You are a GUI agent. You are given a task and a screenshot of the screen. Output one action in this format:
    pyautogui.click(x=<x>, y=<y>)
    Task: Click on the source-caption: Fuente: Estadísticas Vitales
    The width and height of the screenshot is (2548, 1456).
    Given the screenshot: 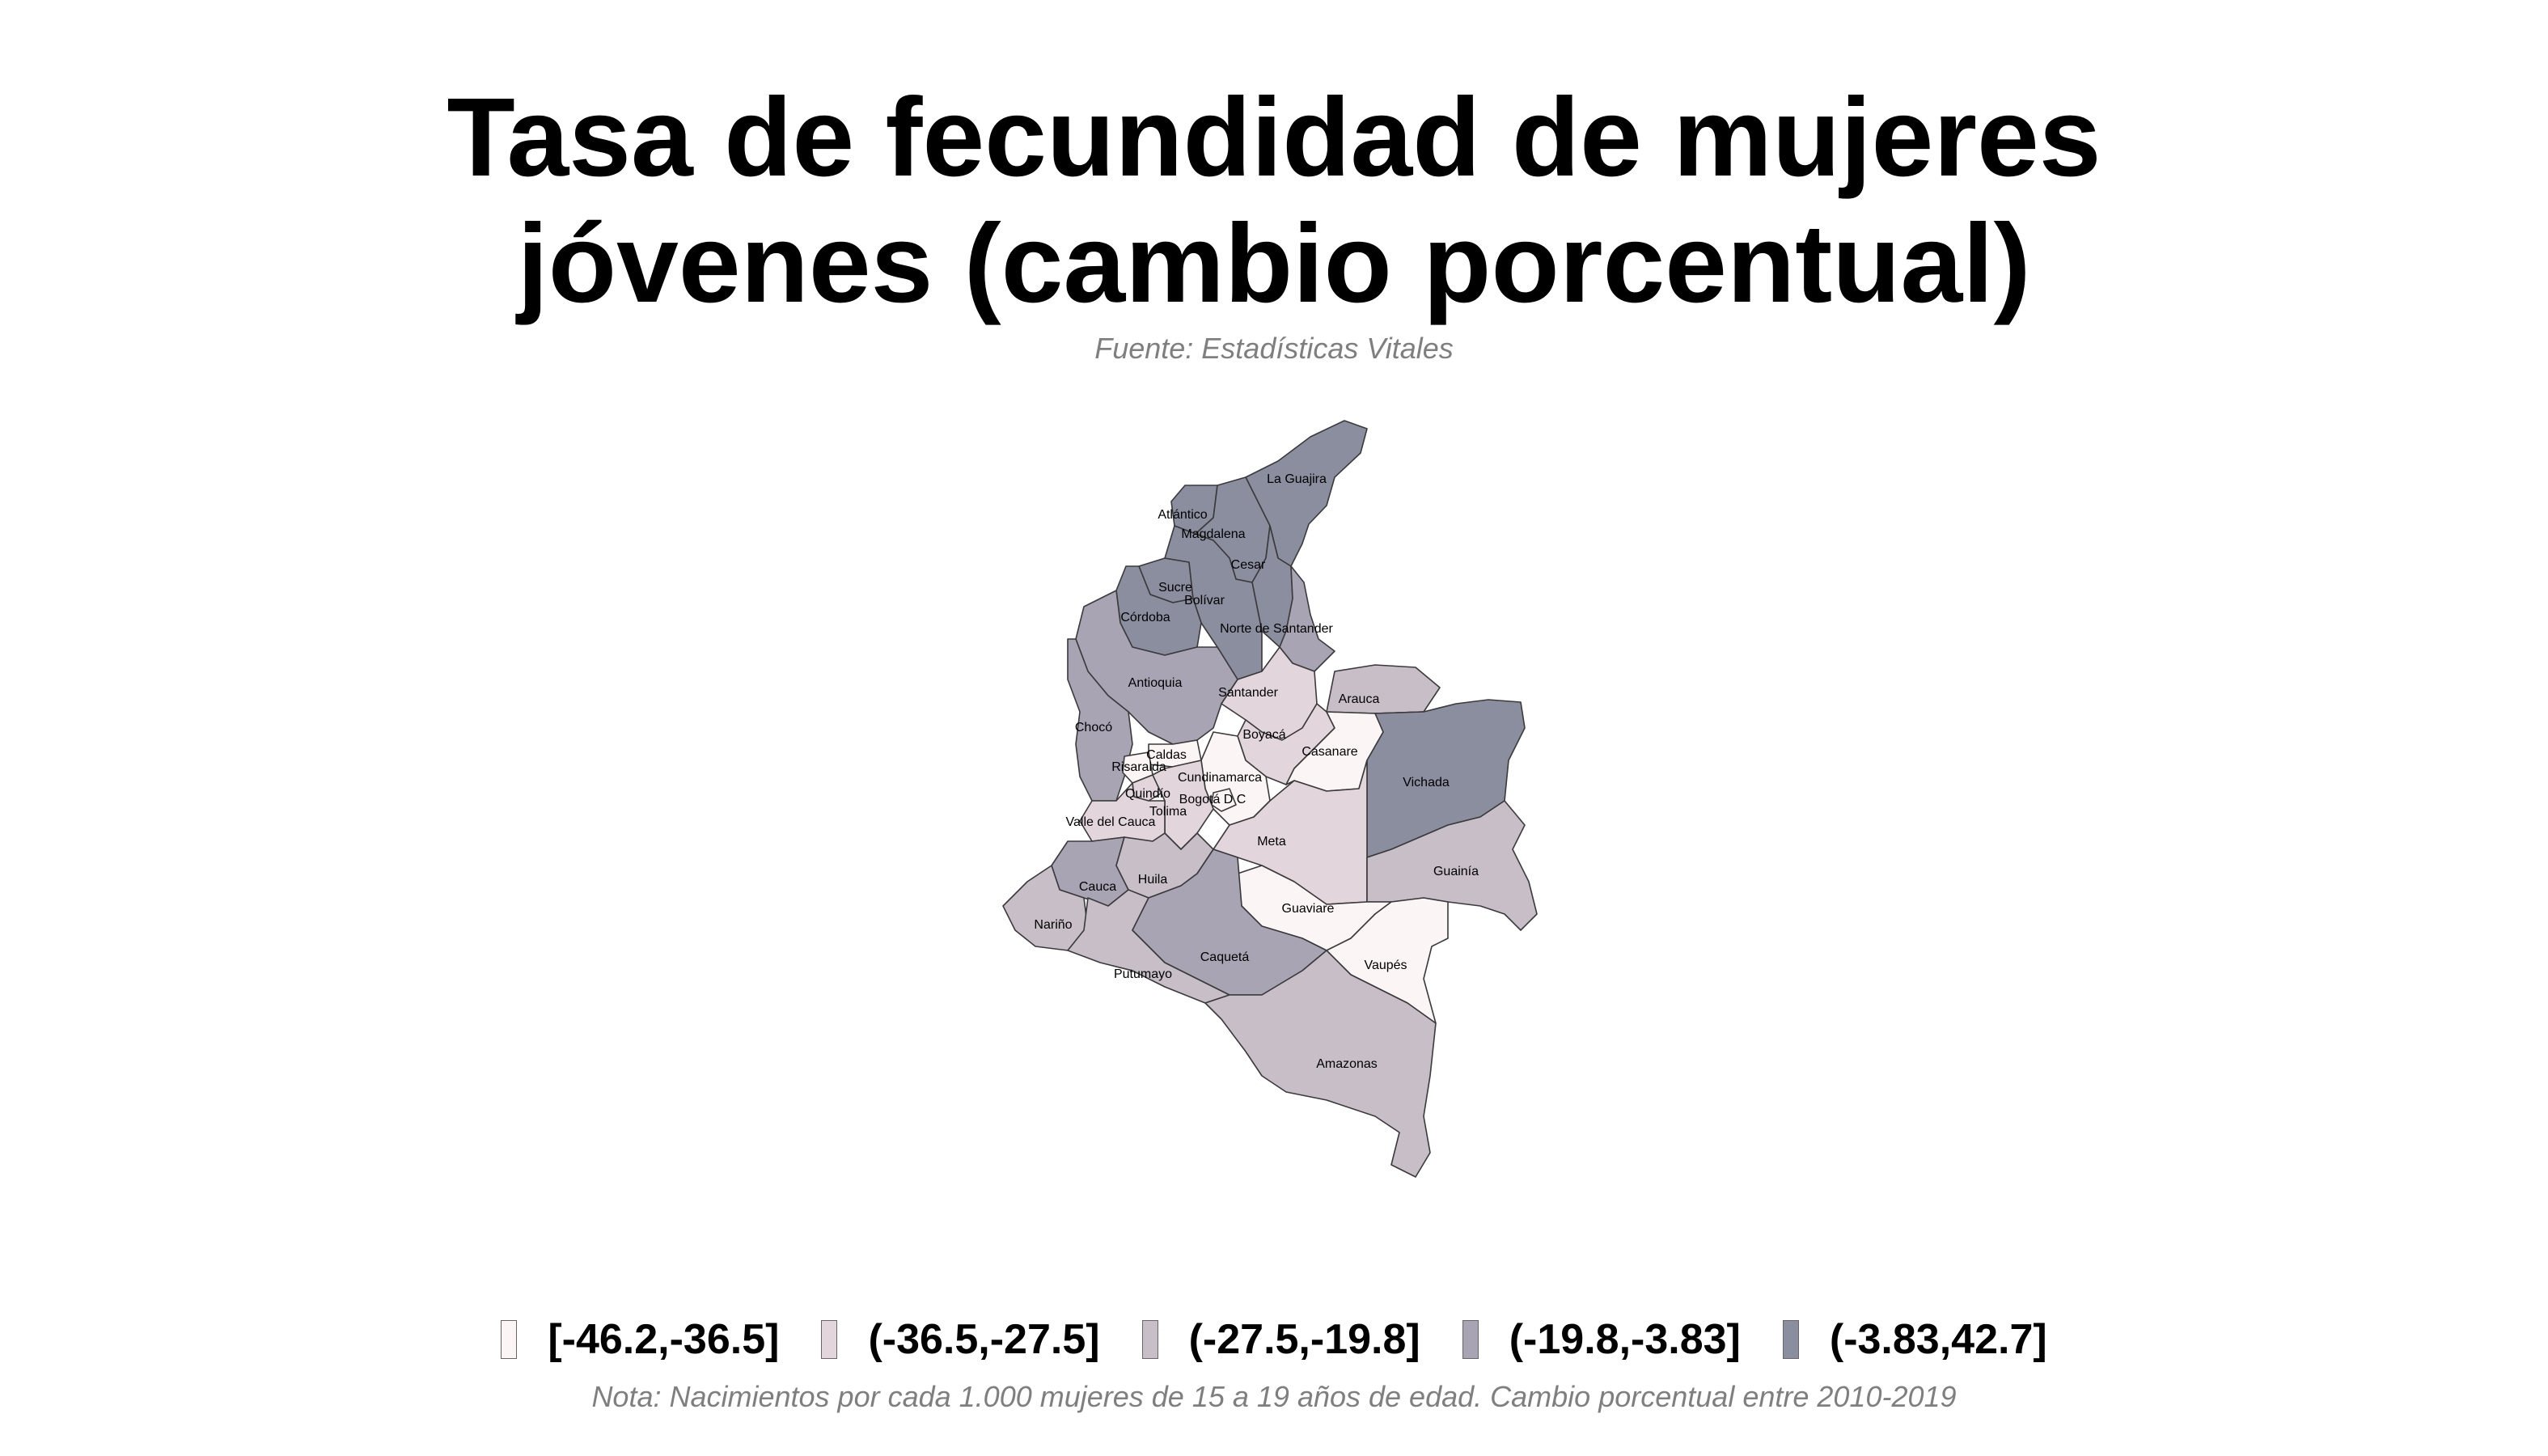 What is the action you would take?
    pyautogui.click(x=1274, y=348)
    